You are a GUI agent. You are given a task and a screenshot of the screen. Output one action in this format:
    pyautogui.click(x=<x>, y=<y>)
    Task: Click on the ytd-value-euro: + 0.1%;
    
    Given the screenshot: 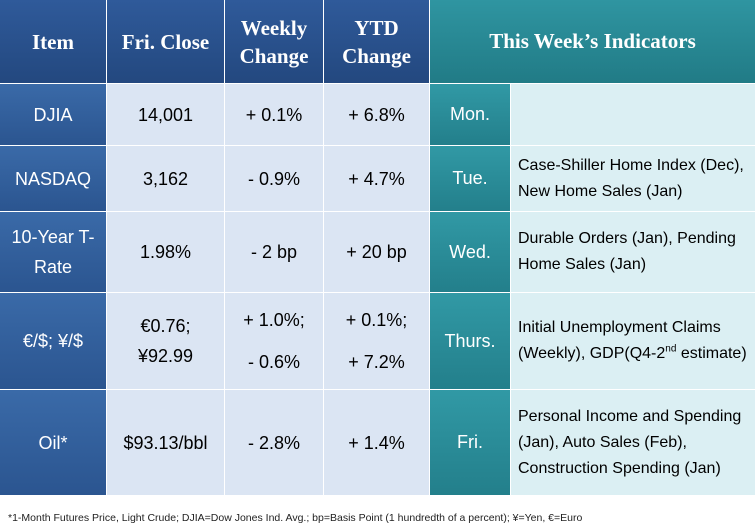 What is the action you would take?
    pyautogui.click(x=376, y=320)
    